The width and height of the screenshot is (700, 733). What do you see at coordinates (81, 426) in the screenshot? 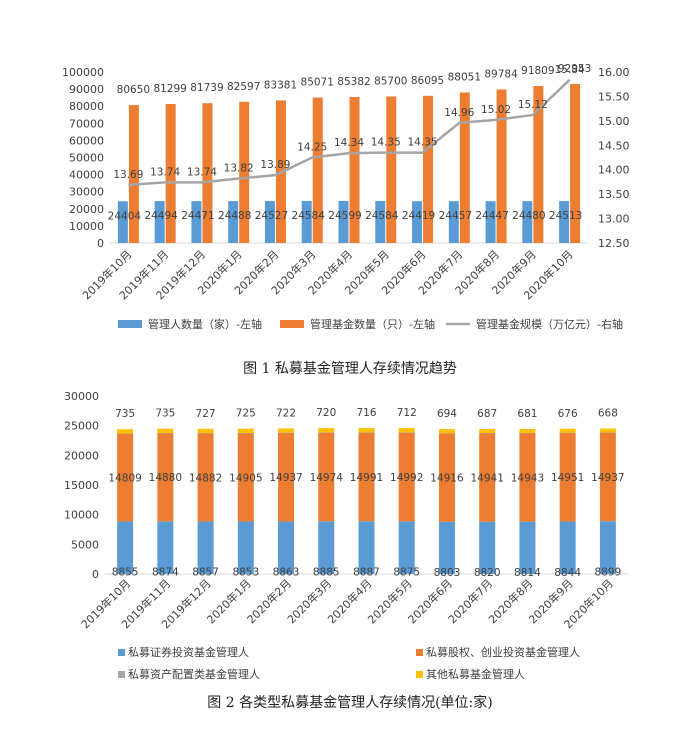
I see `chart2-ytick: 25000` at bounding box center [81, 426].